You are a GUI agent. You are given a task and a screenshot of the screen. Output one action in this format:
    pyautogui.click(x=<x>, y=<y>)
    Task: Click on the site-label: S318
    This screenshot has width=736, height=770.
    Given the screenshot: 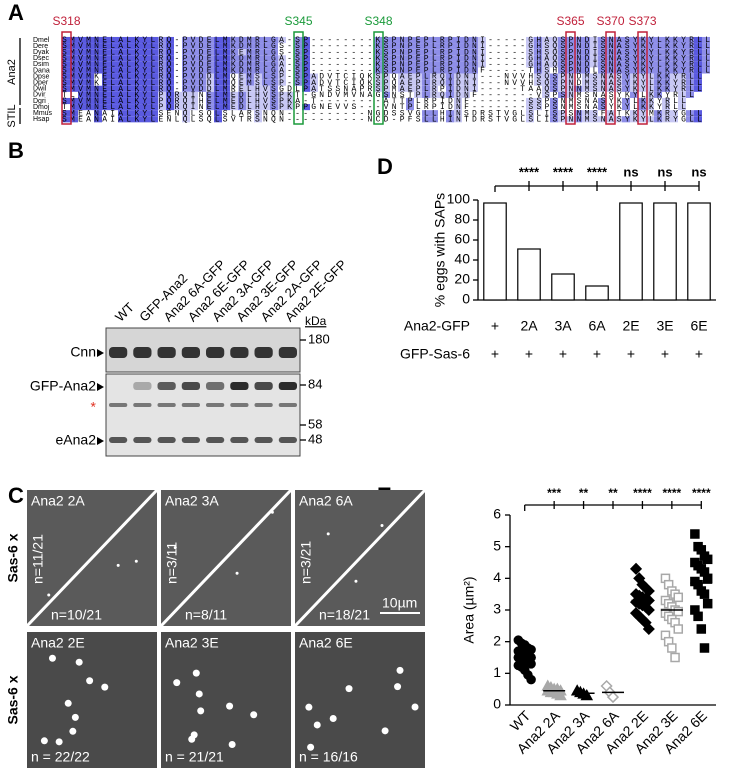 What is the action you would take?
    pyautogui.click(x=66, y=21)
    